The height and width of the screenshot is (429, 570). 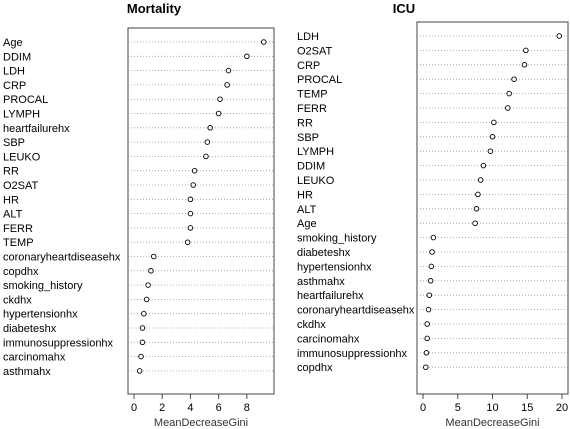 I want to click on chart-1-category-label: hypertensionhx, so click(x=40, y=315).